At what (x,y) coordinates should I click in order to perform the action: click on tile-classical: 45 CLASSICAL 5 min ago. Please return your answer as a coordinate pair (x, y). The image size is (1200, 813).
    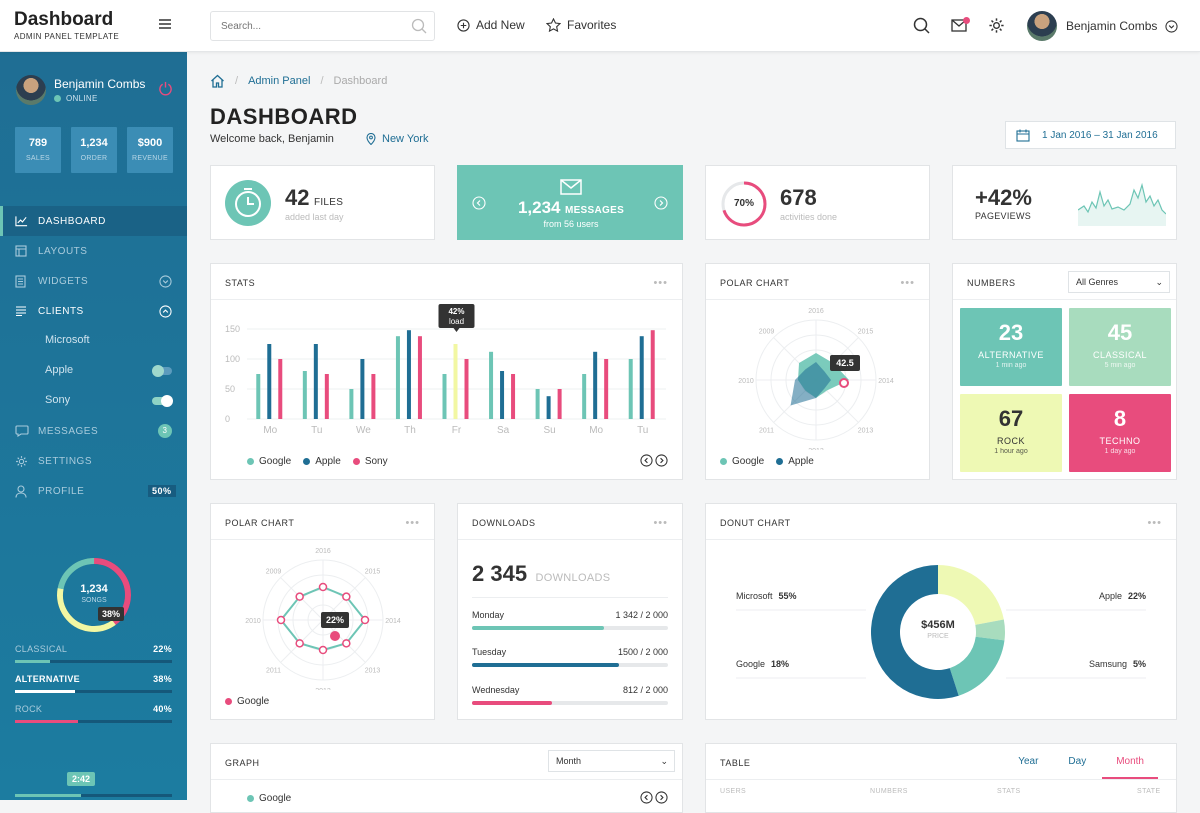
    Looking at the image, I should click on (1120, 347).